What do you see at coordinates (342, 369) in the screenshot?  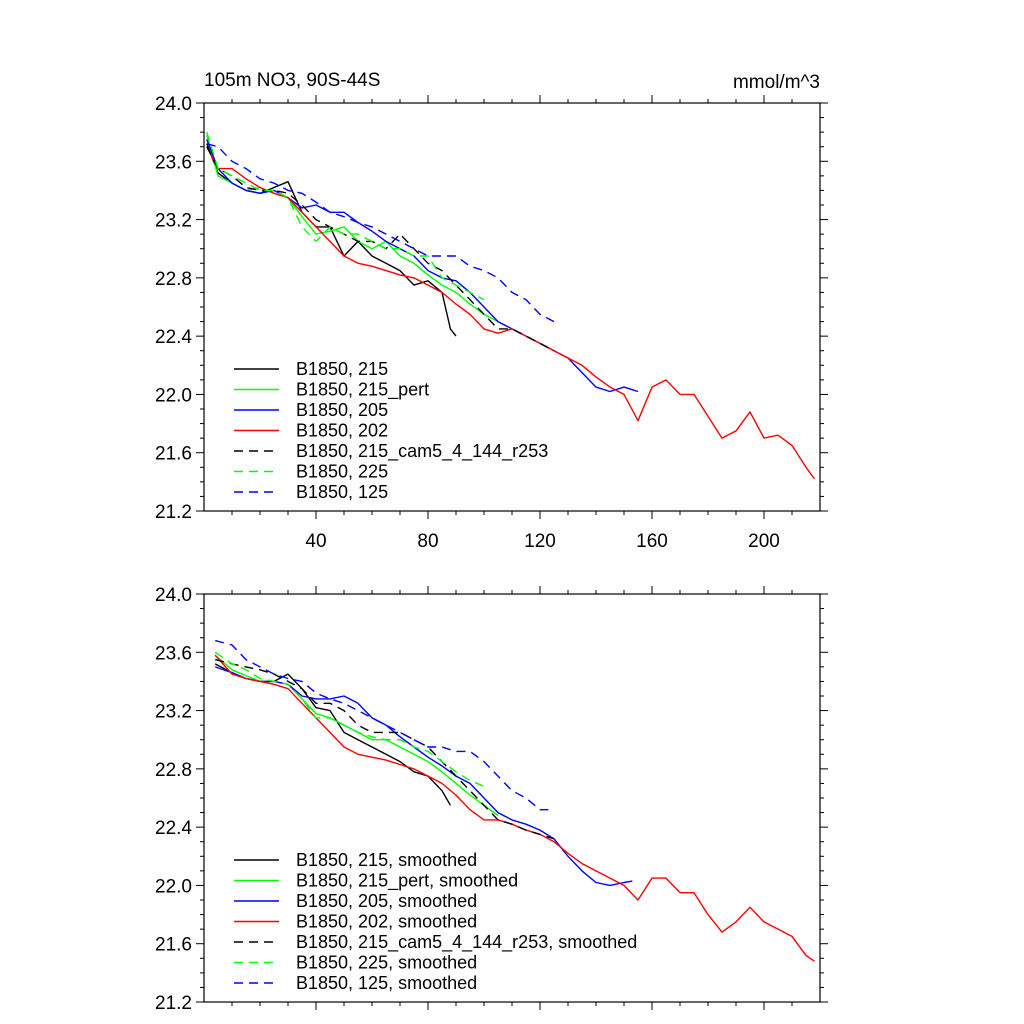 I see `legend-label: B1850, 215` at bounding box center [342, 369].